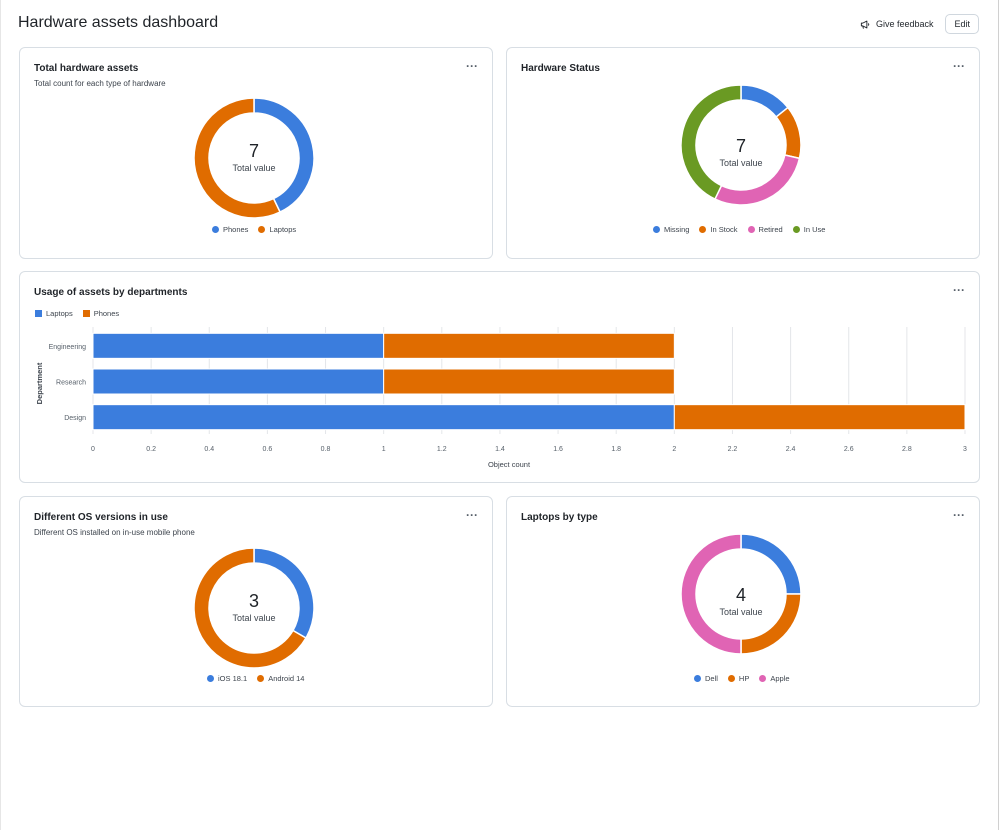  Describe the element at coordinates (711, 594) in the screenshot. I see `donut-slice-apple` at that location.